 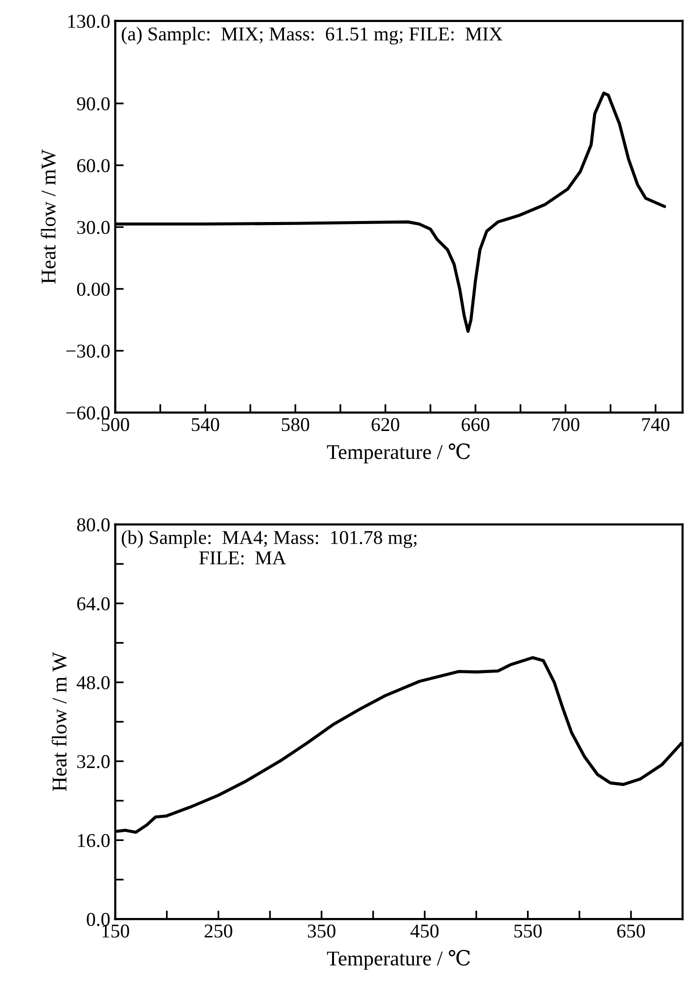 What do you see at coordinates (566, 425) in the screenshot?
I see `x-tick-label: 700` at bounding box center [566, 425].